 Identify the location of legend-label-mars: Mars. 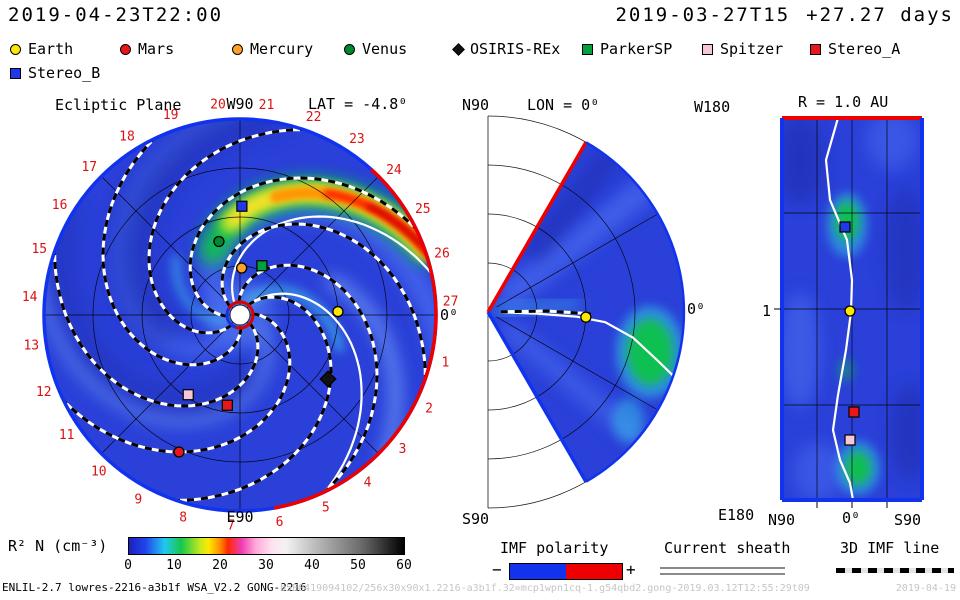
(156, 49).